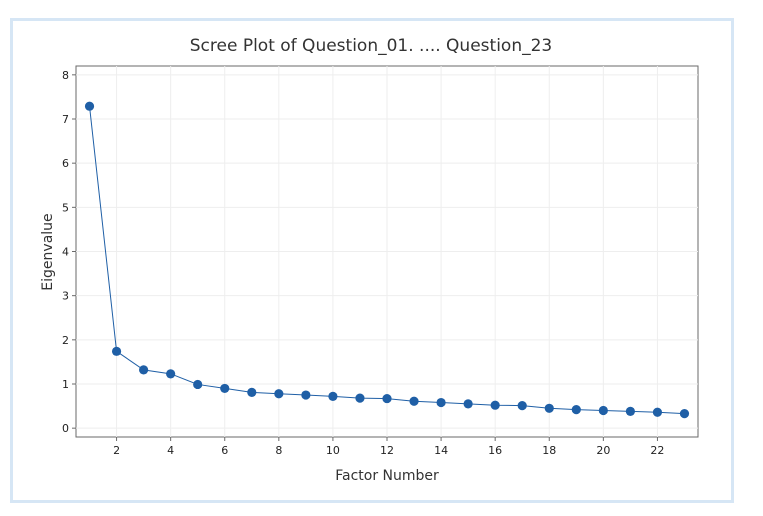 The image size is (763, 516). Describe the element at coordinates (48, 251) in the screenshot. I see `y-axis-label: Eigenvalue` at that location.